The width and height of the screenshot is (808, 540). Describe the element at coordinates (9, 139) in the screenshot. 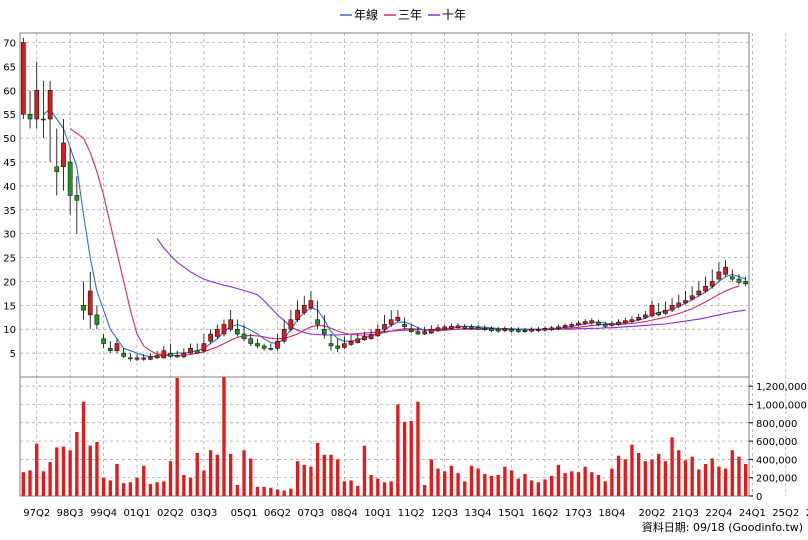

I see `price-tick-label: 50` at that location.